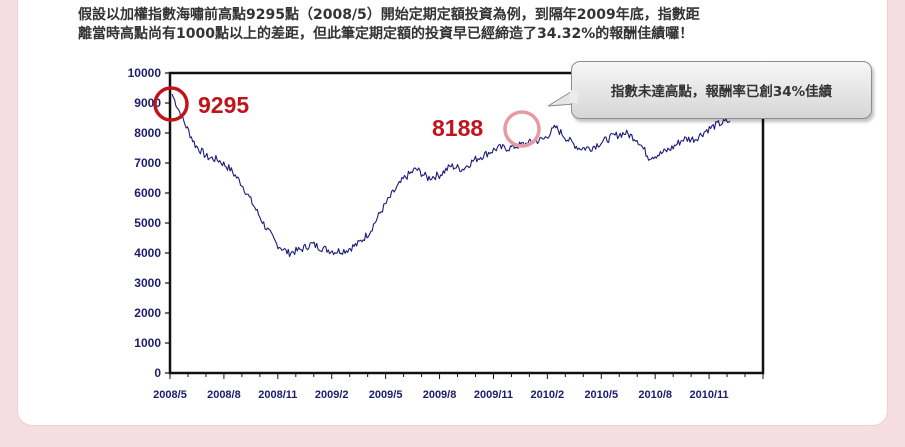  What do you see at coordinates (147, 313) in the screenshot?
I see `y-tick-label: 2000` at bounding box center [147, 313].